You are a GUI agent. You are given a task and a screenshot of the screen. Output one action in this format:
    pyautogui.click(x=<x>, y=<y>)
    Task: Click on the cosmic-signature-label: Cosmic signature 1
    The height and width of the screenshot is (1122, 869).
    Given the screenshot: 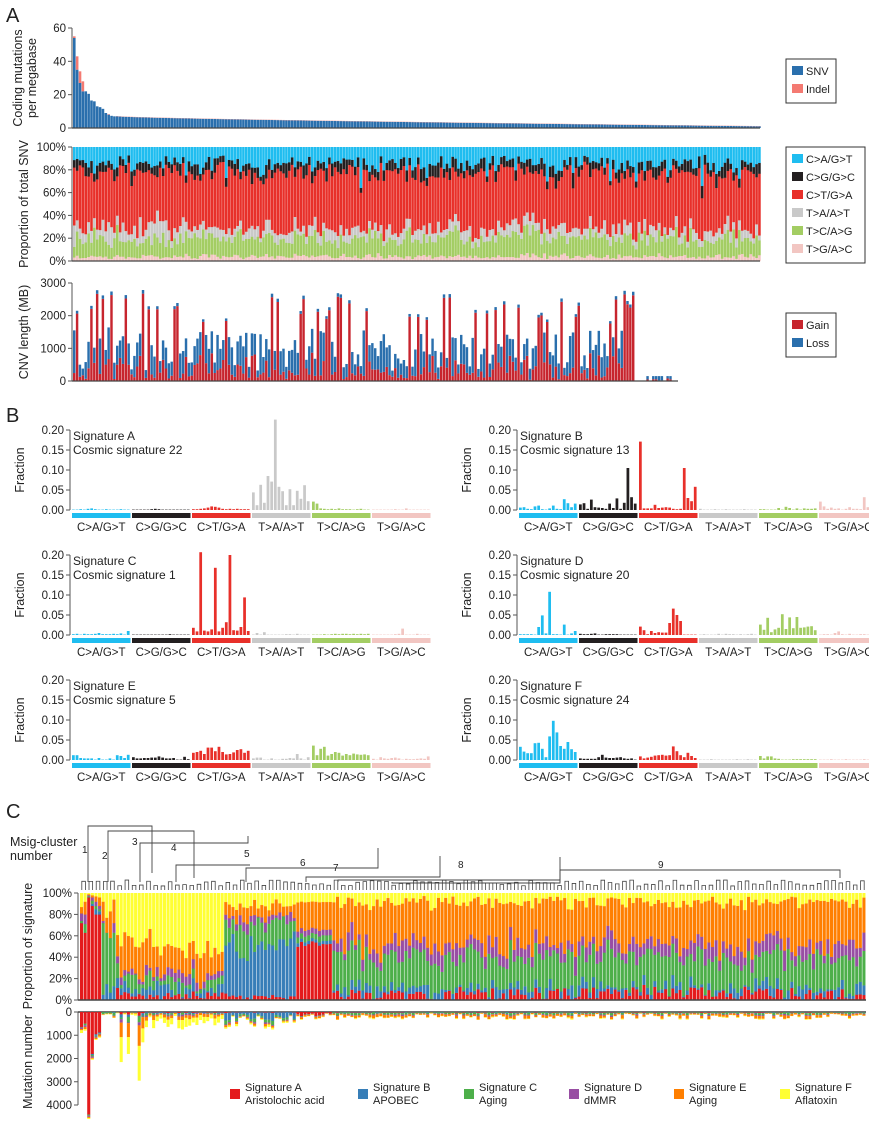 What is the action you would take?
    pyautogui.click(x=124, y=575)
    